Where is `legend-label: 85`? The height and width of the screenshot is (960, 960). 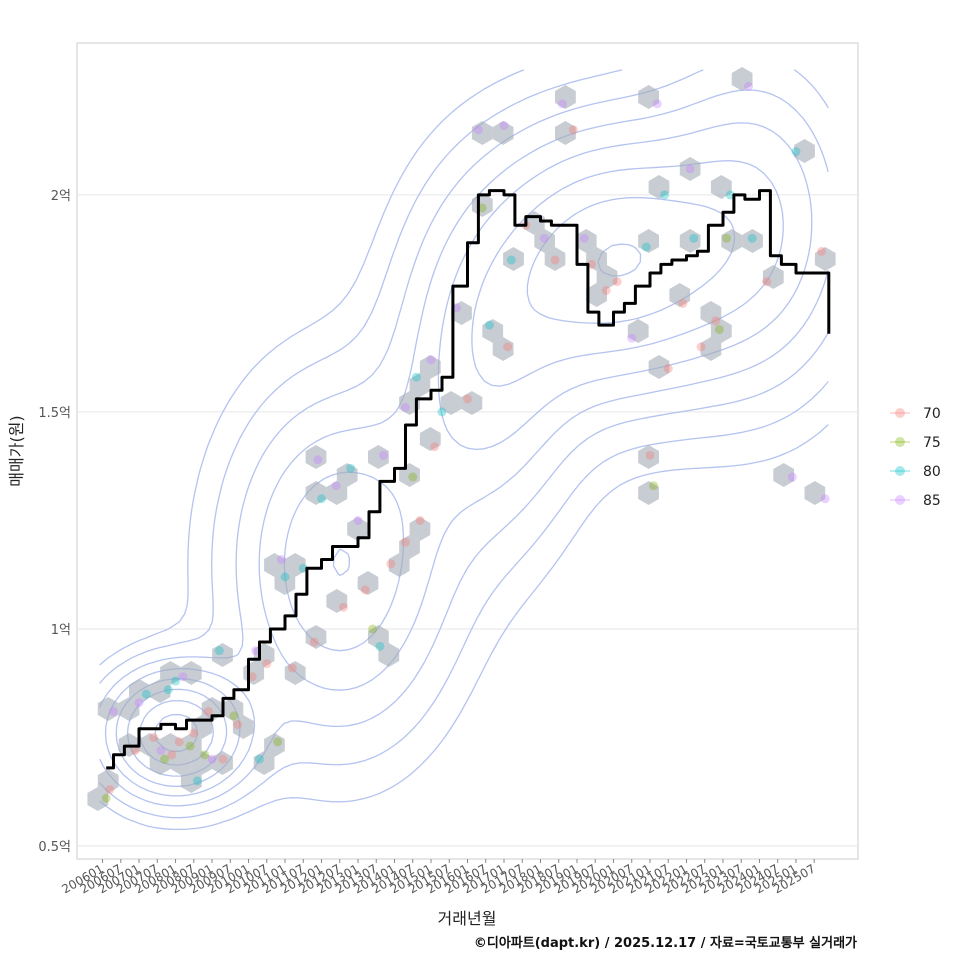
legend-label: 85 is located at coordinates (932, 501).